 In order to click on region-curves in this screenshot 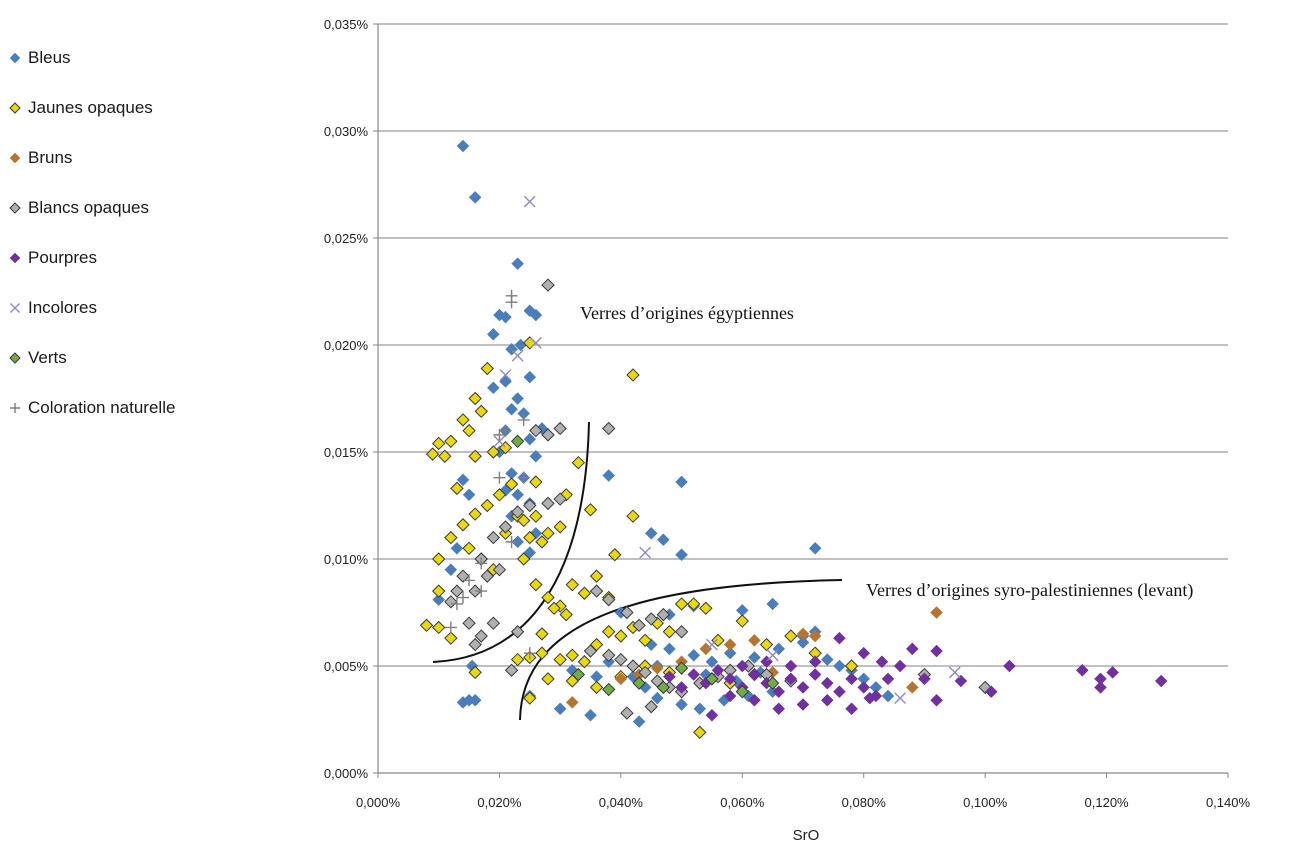, I will do `click(637, 571)`.